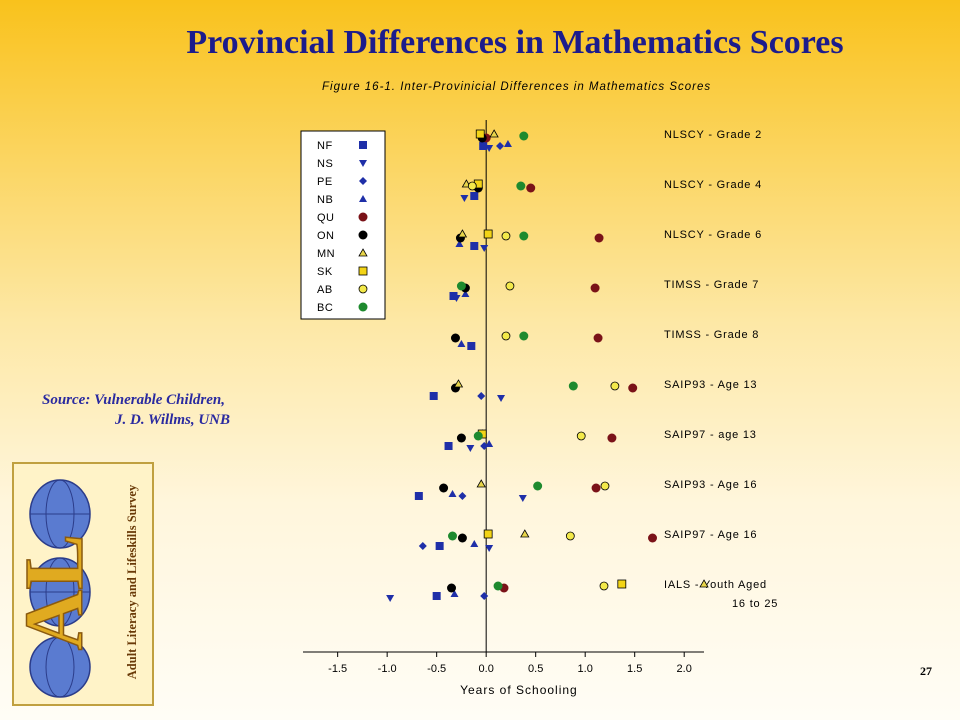 The width and height of the screenshot is (960, 720). Describe the element at coordinates (363, 271) in the screenshot. I see `legend-marker-sk` at that location.